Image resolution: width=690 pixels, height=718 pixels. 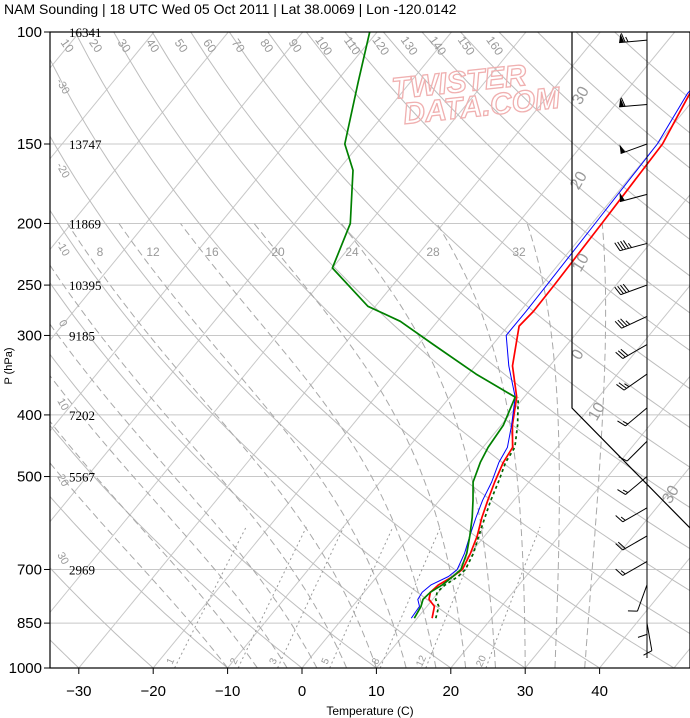 What do you see at coordinates (181, 45) in the screenshot?
I see `dry-adiabat-label: 50` at bounding box center [181, 45].